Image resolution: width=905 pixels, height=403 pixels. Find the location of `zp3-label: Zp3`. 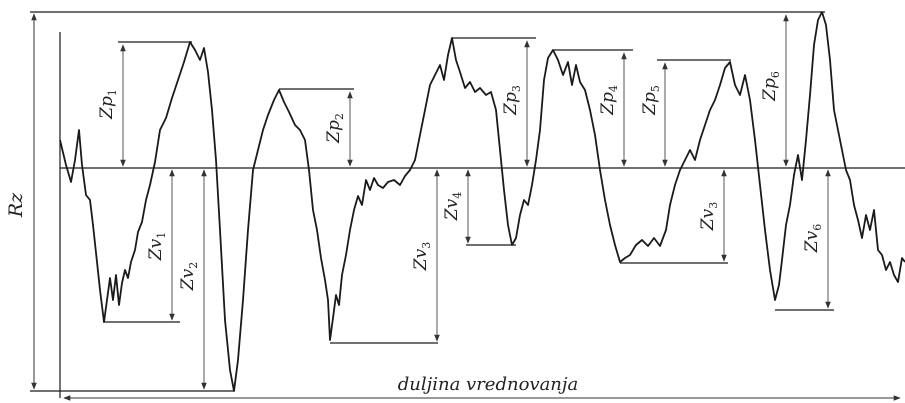

zp3-label: Zp3 is located at coordinates (512, 100).